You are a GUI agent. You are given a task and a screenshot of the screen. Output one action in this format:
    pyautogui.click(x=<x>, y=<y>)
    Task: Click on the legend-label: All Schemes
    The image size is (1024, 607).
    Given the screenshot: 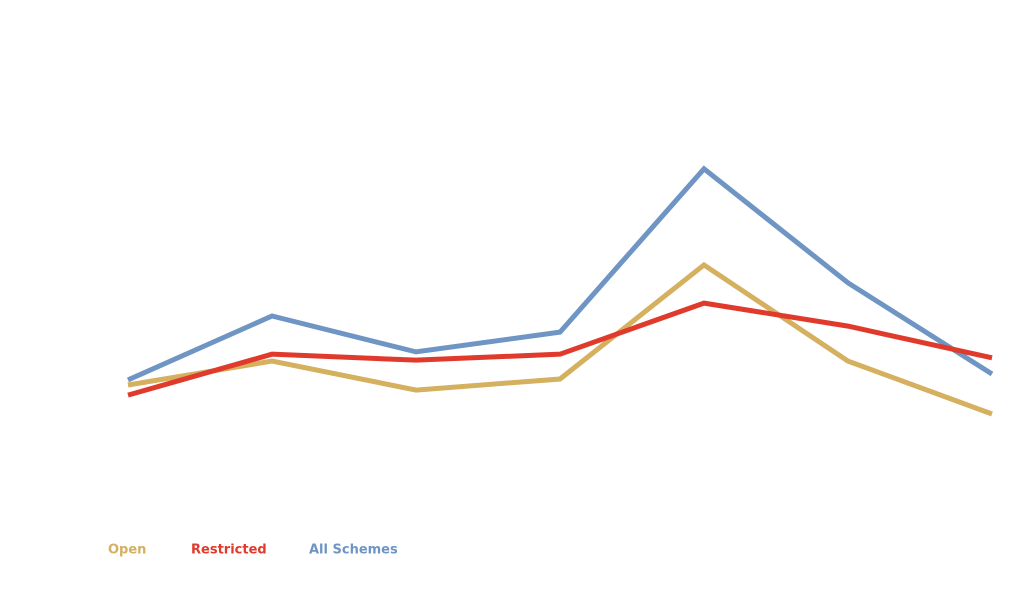 What is the action you would take?
    pyautogui.click(x=353, y=550)
    